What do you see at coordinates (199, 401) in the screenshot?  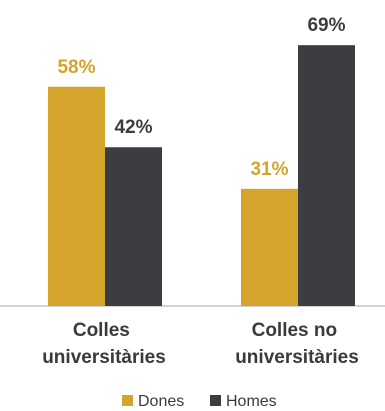 I see `legend: Dones Homes` at bounding box center [199, 401].